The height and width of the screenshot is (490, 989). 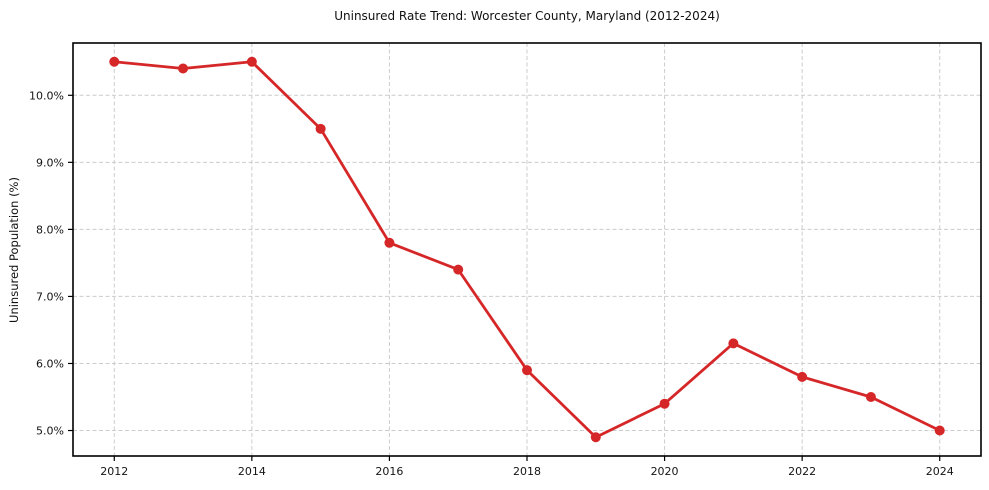 I want to click on y-tick-label: 6.0%, so click(x=50, y=363).